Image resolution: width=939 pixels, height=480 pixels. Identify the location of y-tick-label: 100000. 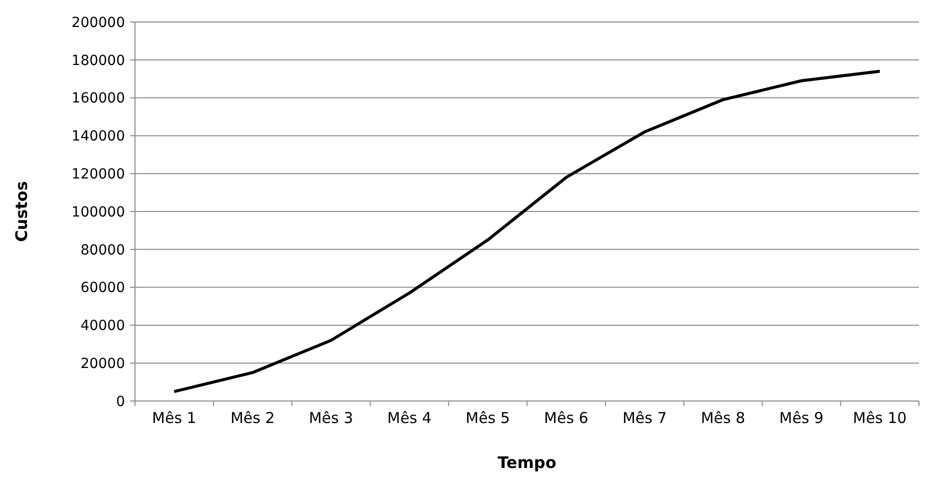
(98, 212).